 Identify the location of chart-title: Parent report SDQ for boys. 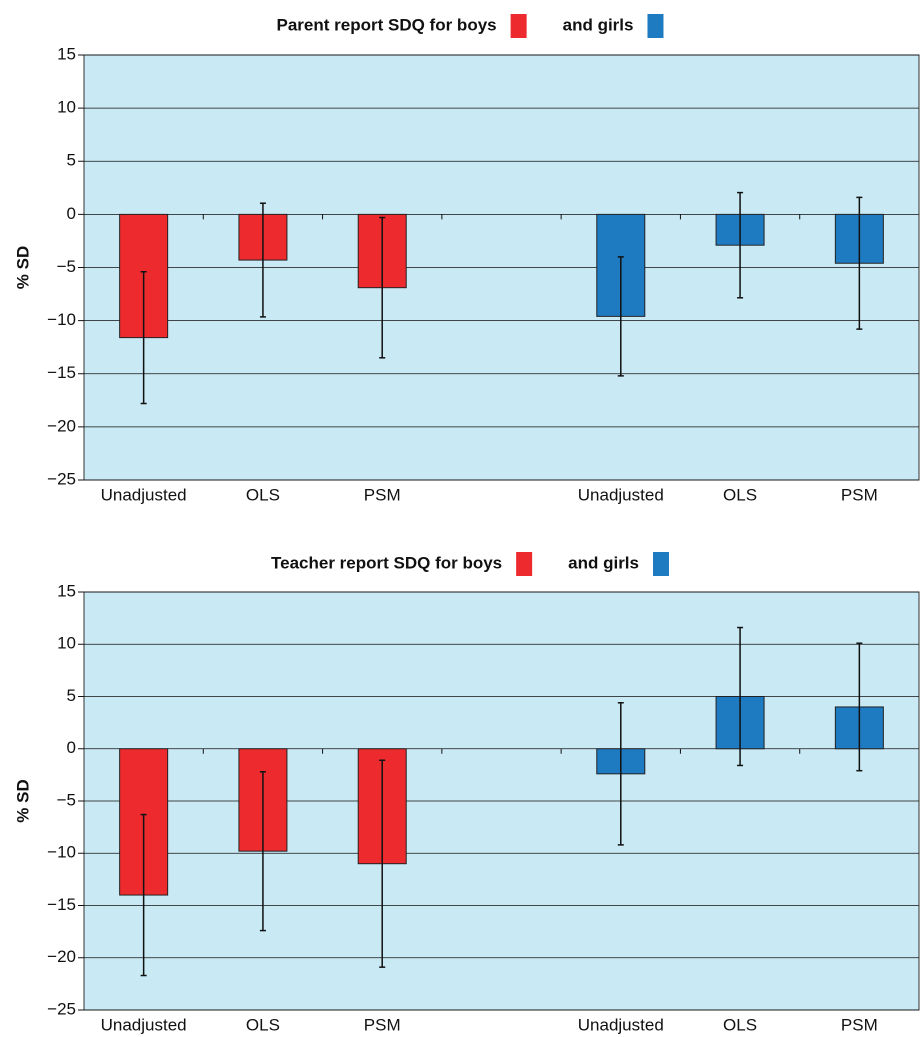
(387, 24).